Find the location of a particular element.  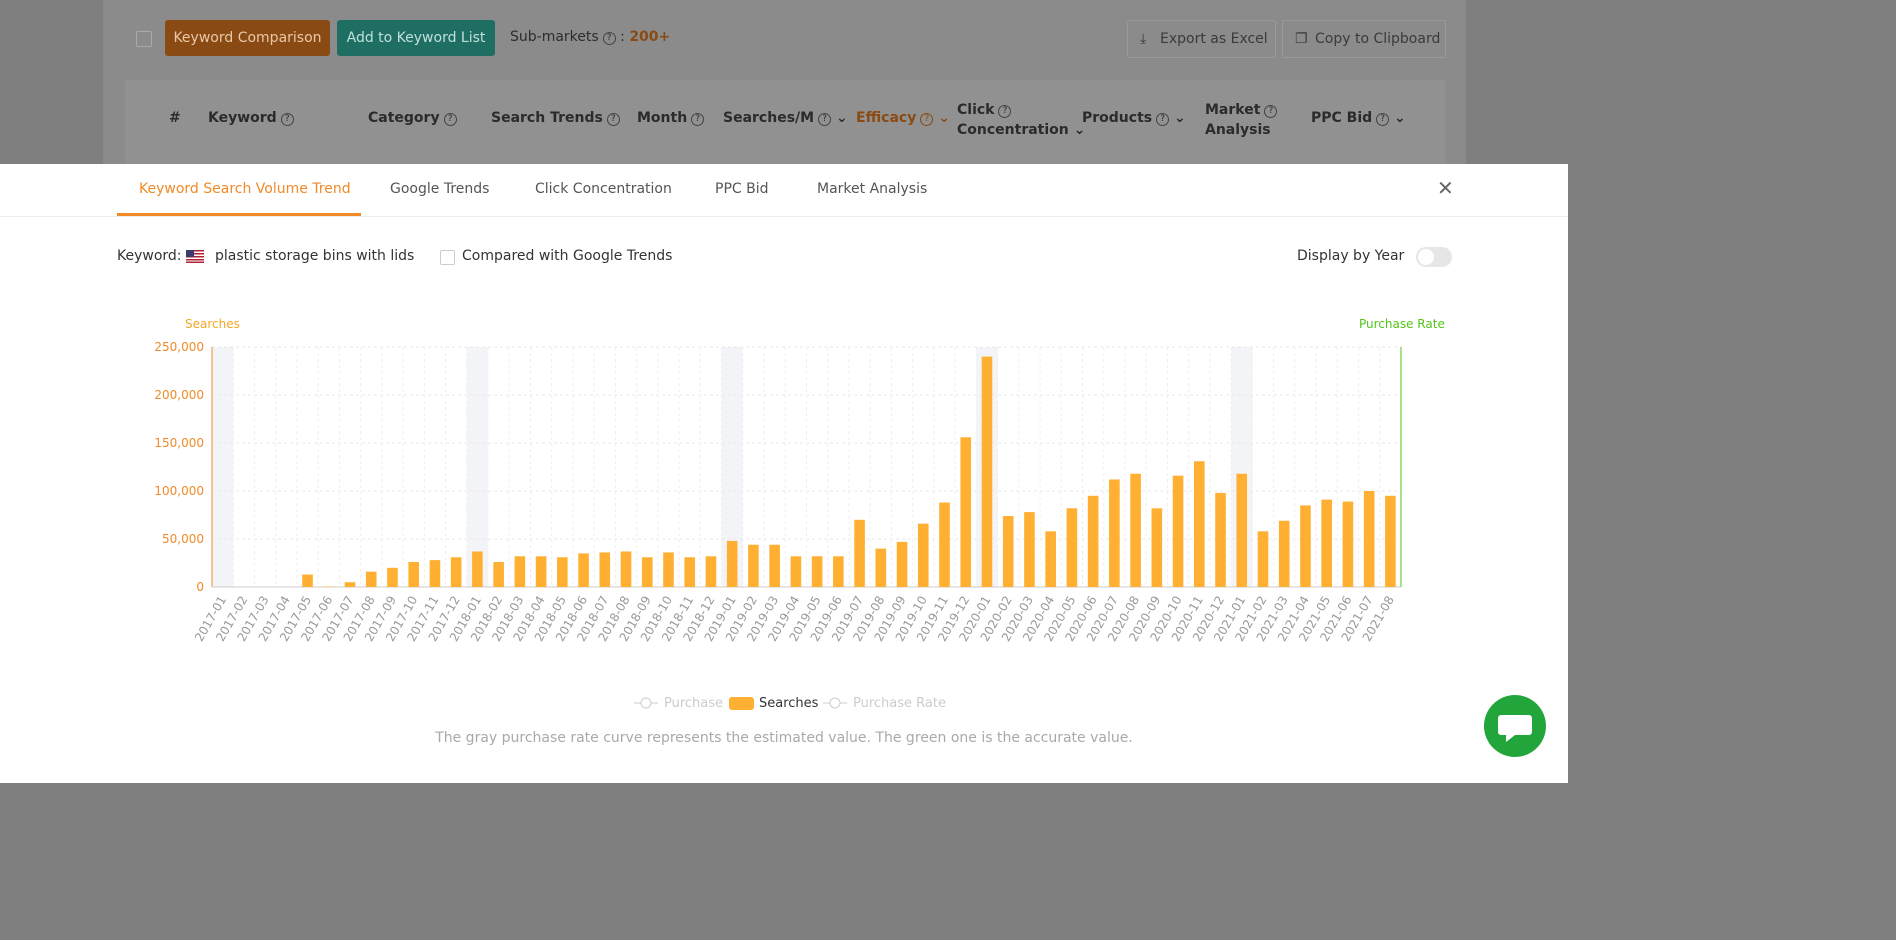

col-keyword-label: Keyword is located at coordinates (242, 118).